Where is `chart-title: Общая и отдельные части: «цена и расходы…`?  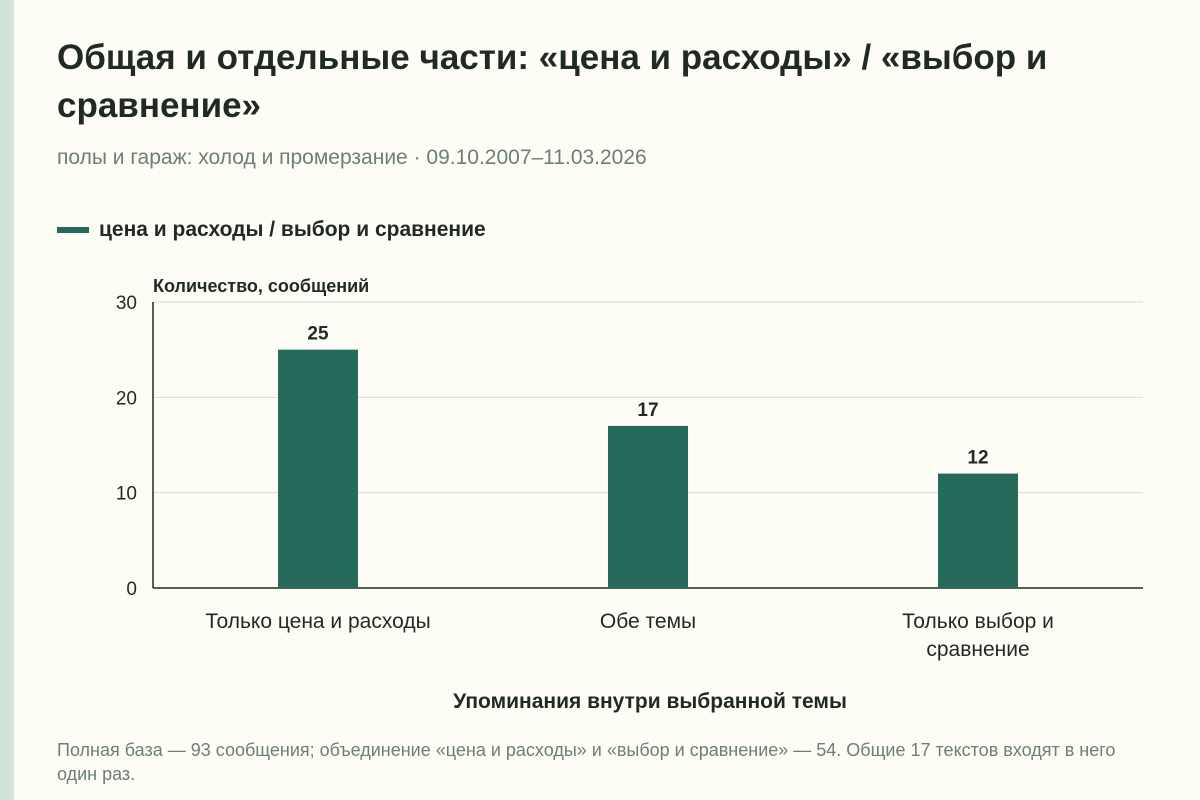 chart-title: Общая и отдельные части: «цена и расходы… is located at coordinates (552, 81).